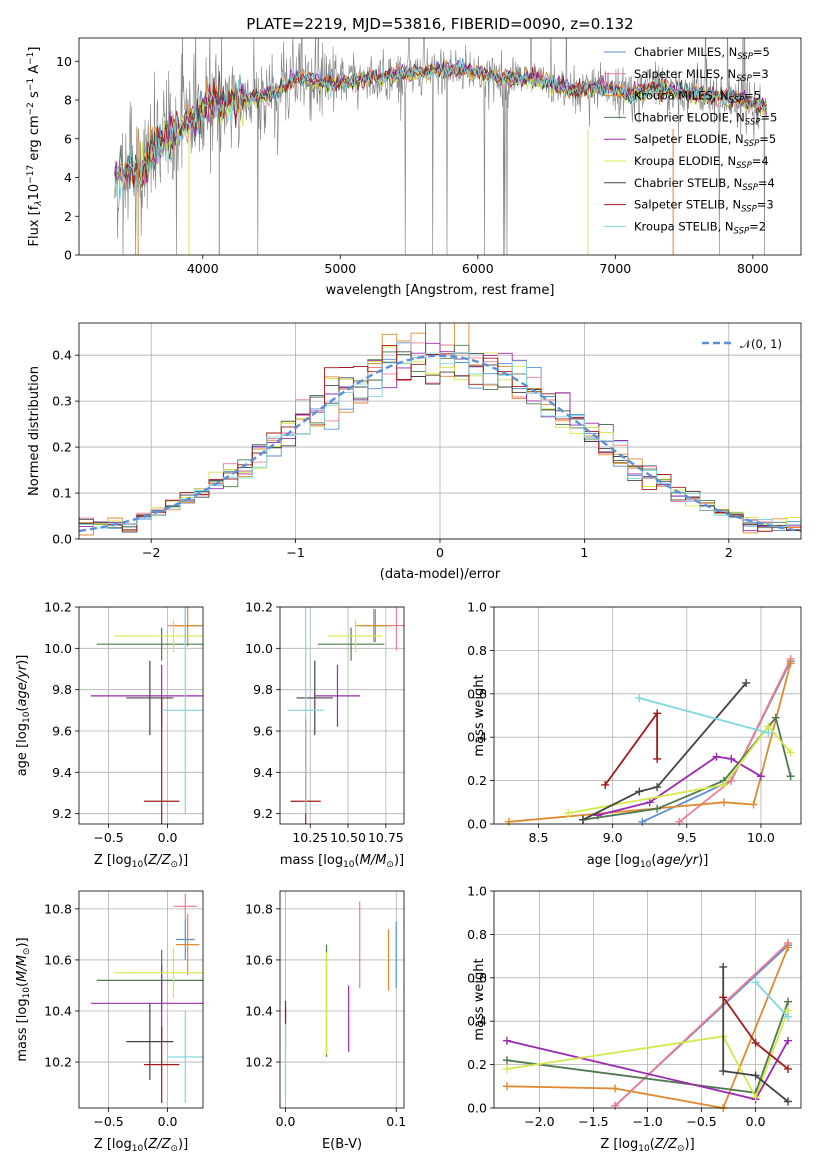 Image resolution: width=819 pixels, height=1170 pixels. I want to click on legend-eq: =4, so click(760, 161).